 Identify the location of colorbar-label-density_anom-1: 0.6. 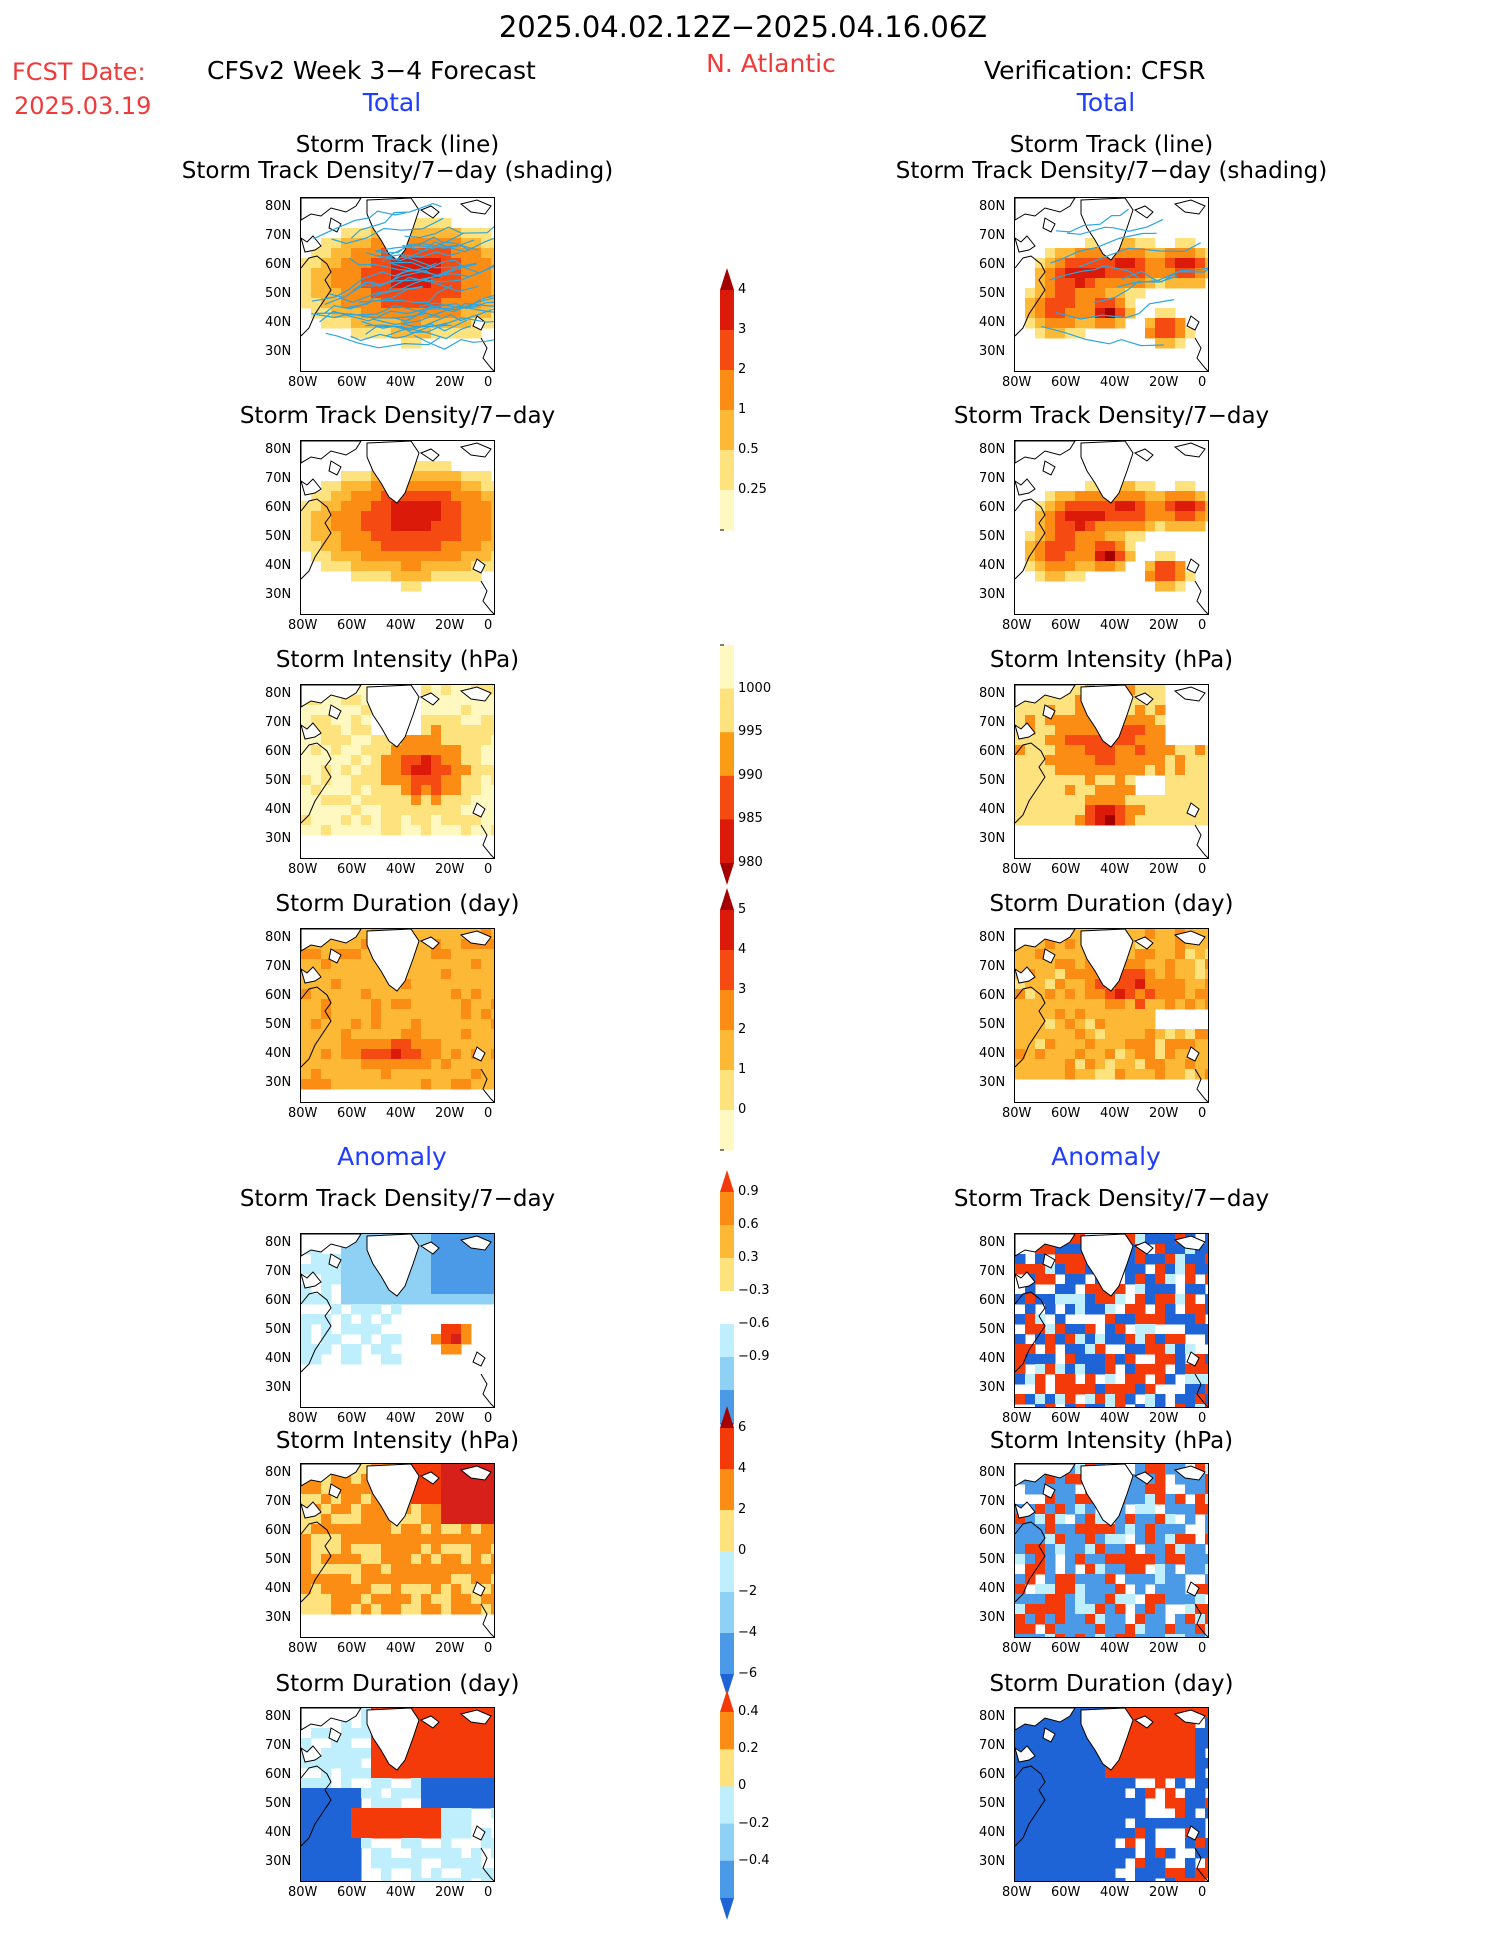
(748, 1224).